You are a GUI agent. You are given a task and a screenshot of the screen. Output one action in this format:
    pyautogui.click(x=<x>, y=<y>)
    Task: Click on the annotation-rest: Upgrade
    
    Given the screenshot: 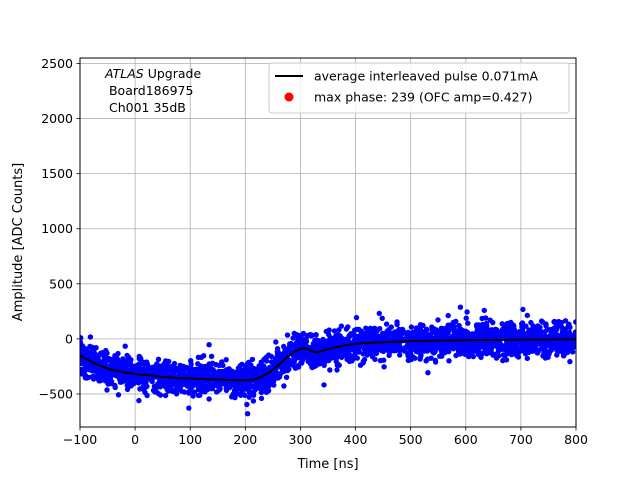 What is the action you would take?
    pyautogui.click(x=173, y=73)
    